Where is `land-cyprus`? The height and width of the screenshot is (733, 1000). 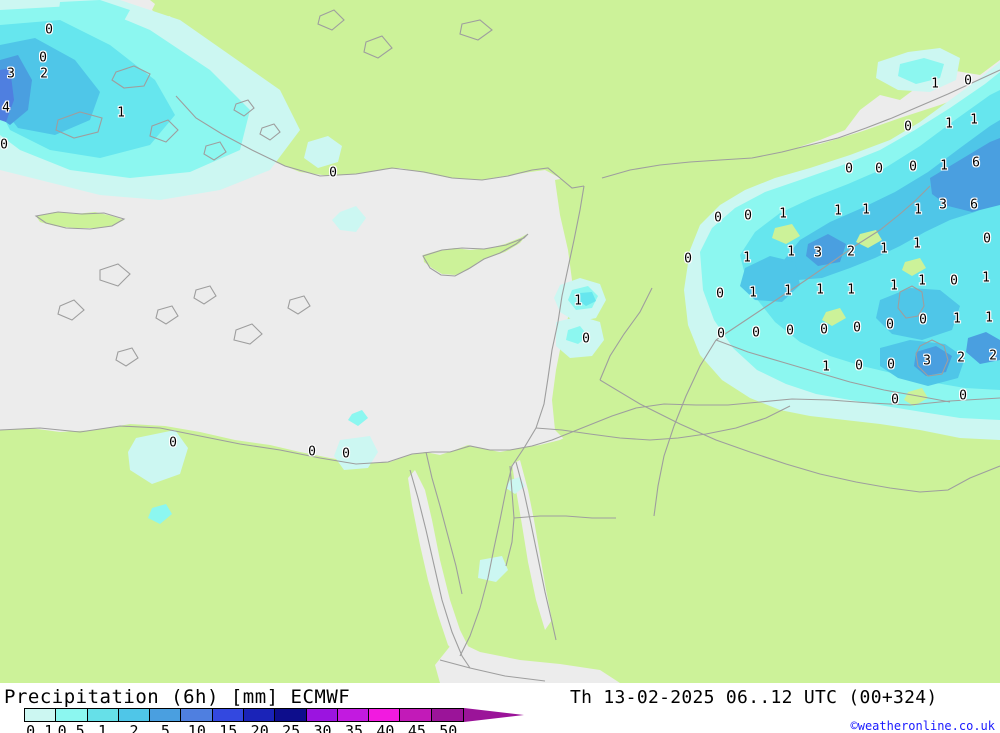
land-cyprus is located at coordinates (475, 254).